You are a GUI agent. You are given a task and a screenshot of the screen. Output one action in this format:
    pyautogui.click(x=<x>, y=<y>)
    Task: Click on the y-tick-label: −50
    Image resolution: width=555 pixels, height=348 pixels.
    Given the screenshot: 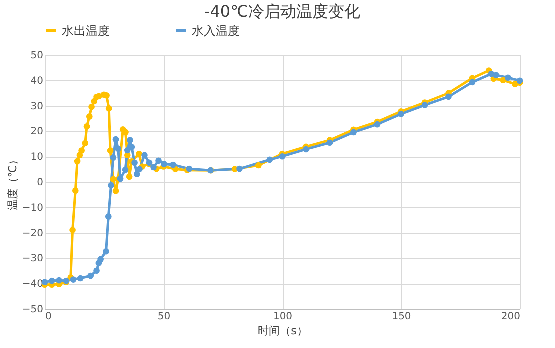 What is the action you would take?
    pyautogui.click(x=33, y=310)
    